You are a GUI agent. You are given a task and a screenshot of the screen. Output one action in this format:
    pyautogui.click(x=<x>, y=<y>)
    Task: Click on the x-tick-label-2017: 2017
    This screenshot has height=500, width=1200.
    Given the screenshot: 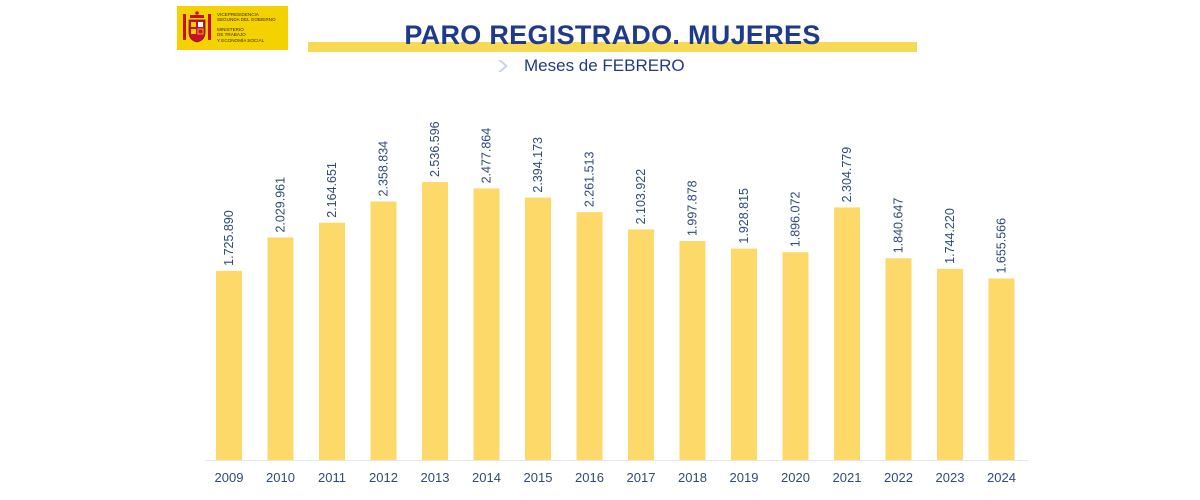 What is the action you would take?
    pyautogui.click(x=641, y=477)
    